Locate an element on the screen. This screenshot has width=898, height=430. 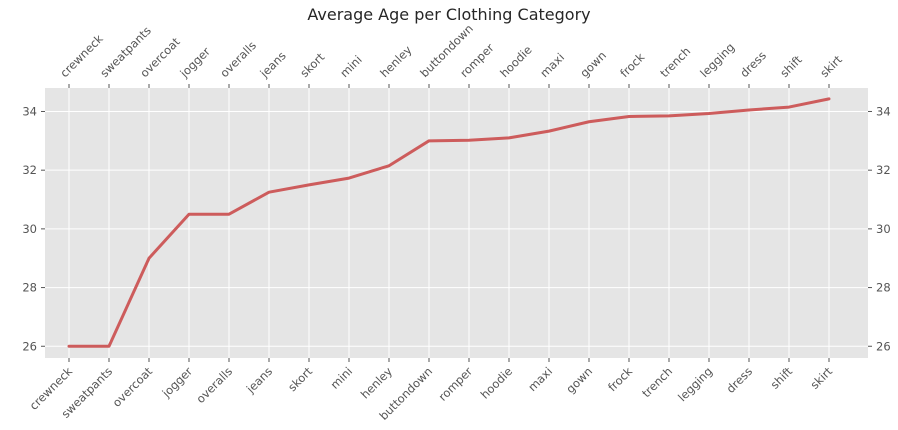
x-tick-label-bottom: henley is located at coordinates (376, 382).